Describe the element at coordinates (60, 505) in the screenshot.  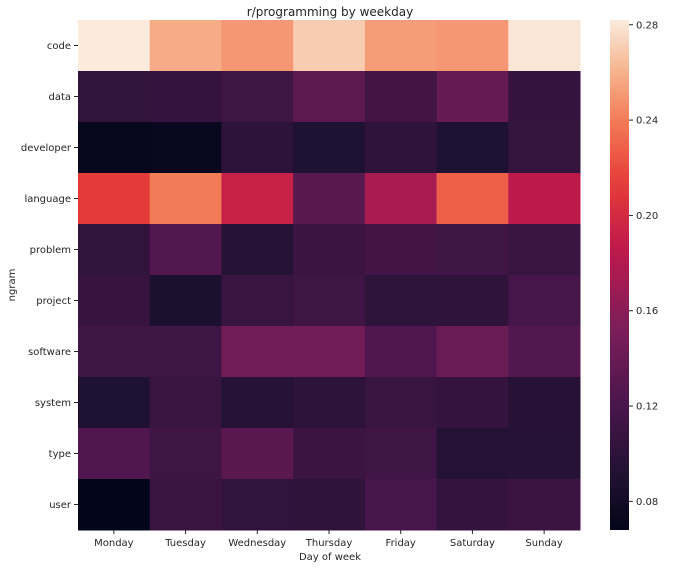
I see `y-tick-label: user` at that location.